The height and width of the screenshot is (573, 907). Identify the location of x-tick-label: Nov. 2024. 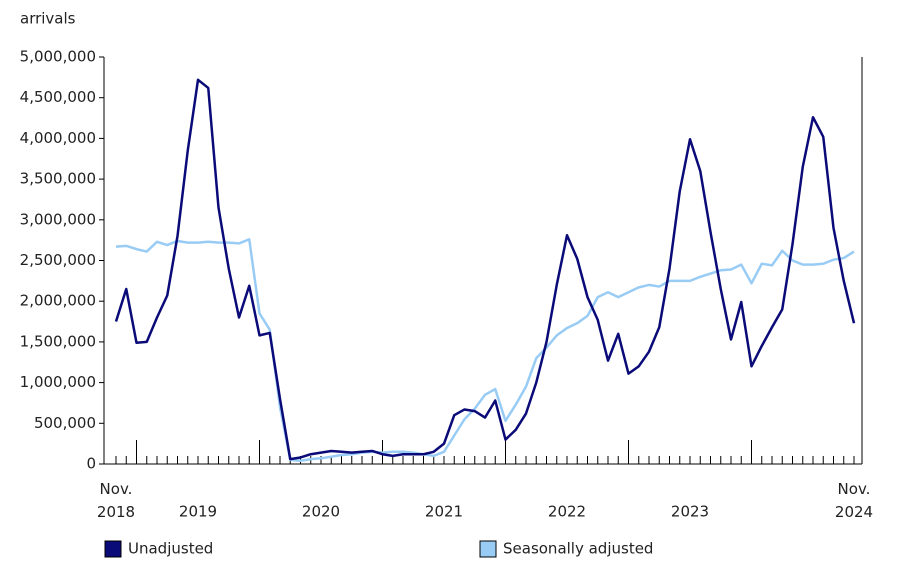
(854, 500).